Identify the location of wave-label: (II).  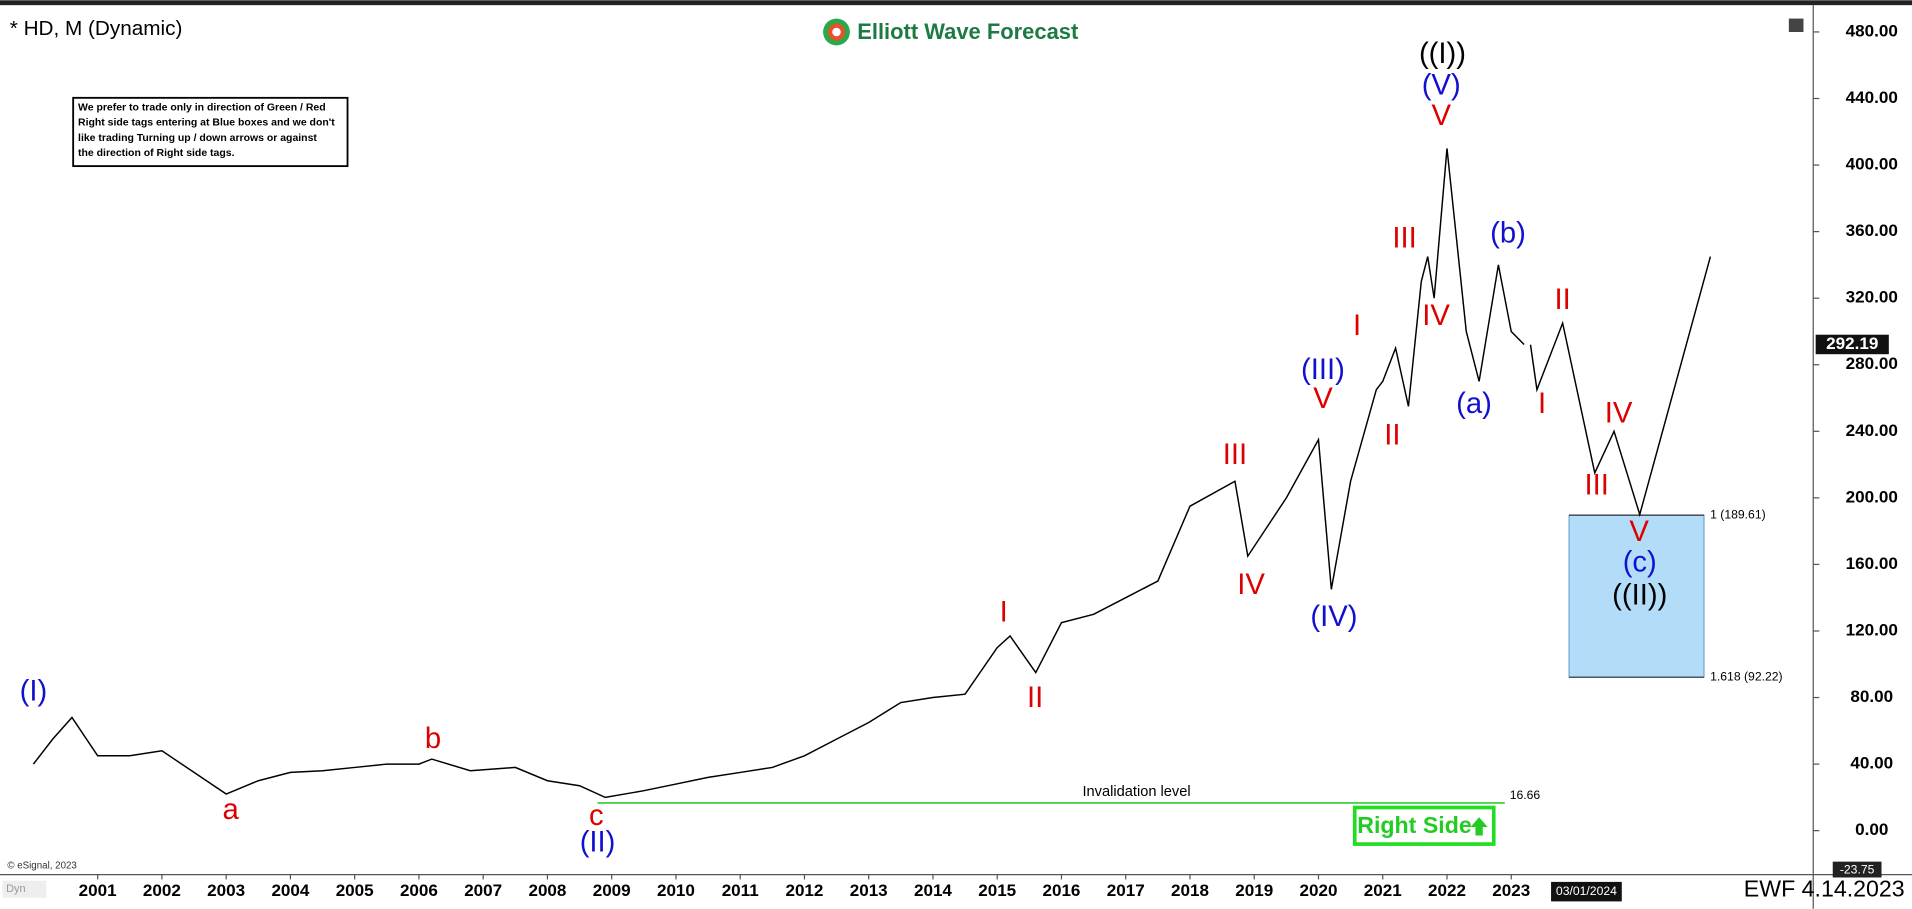
(598, 843).